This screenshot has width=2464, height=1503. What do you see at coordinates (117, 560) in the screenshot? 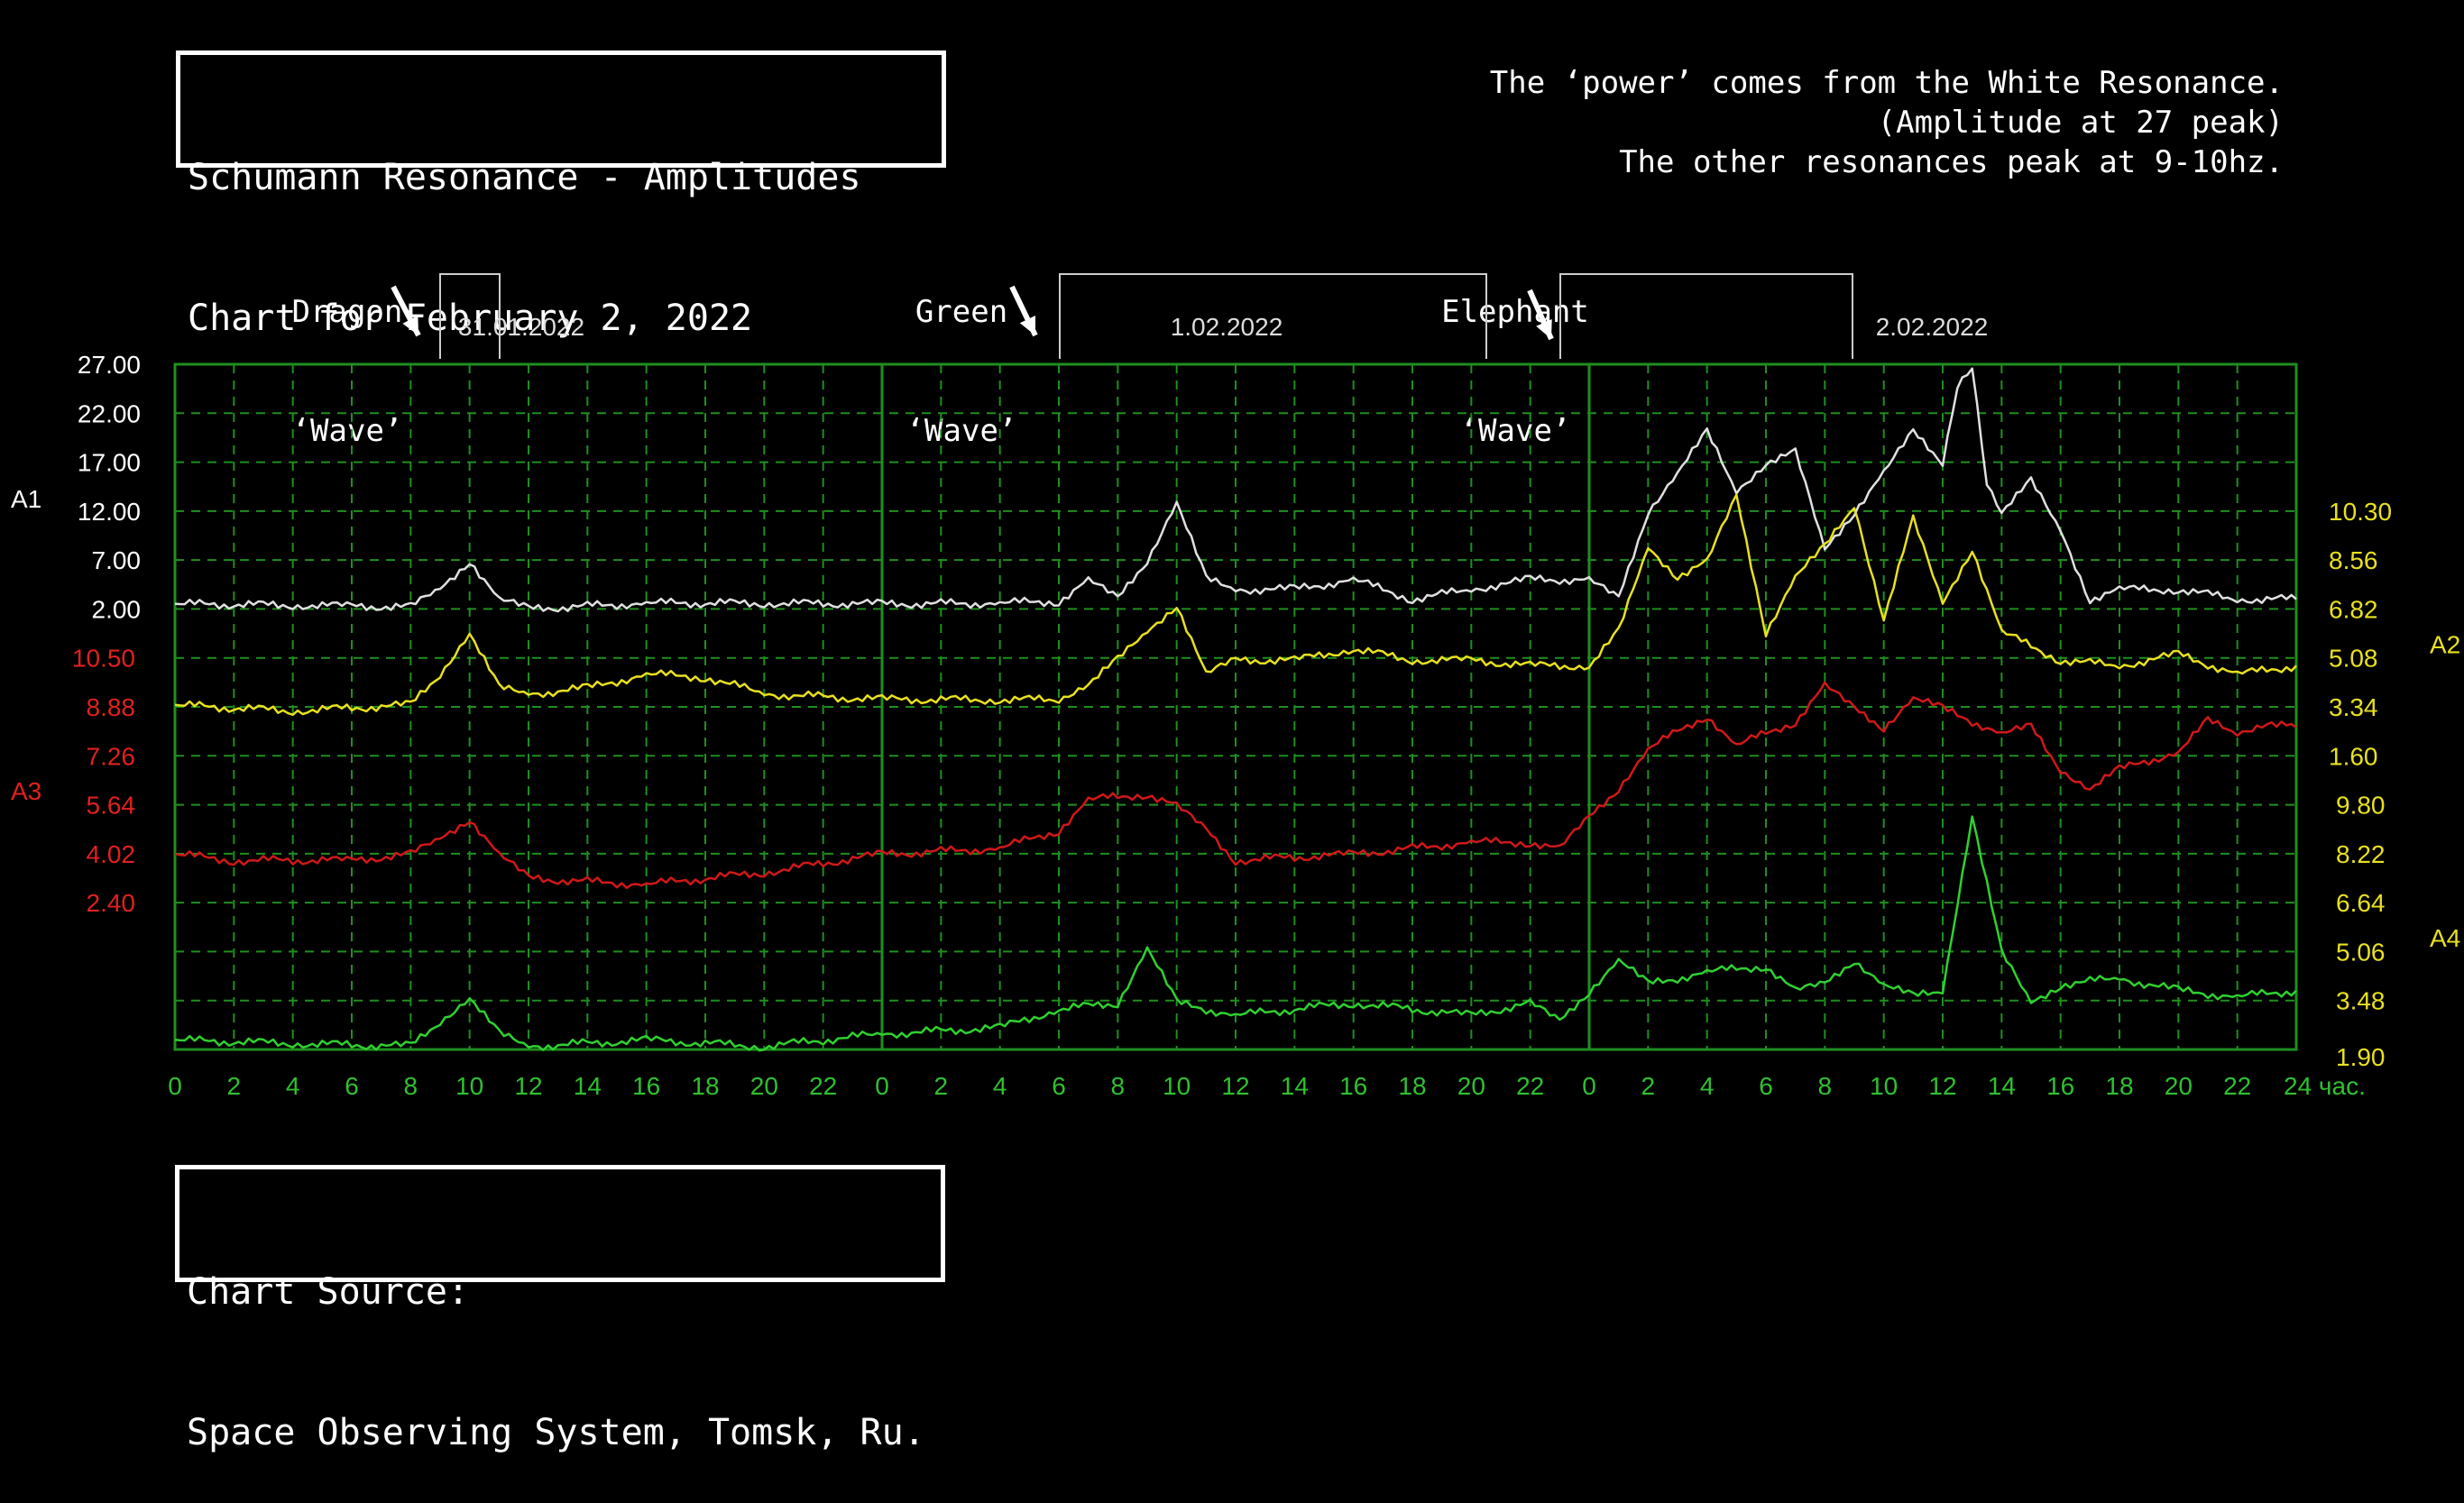
I see `a1-tick-label: 7.00` at bounding box center [117, 560].